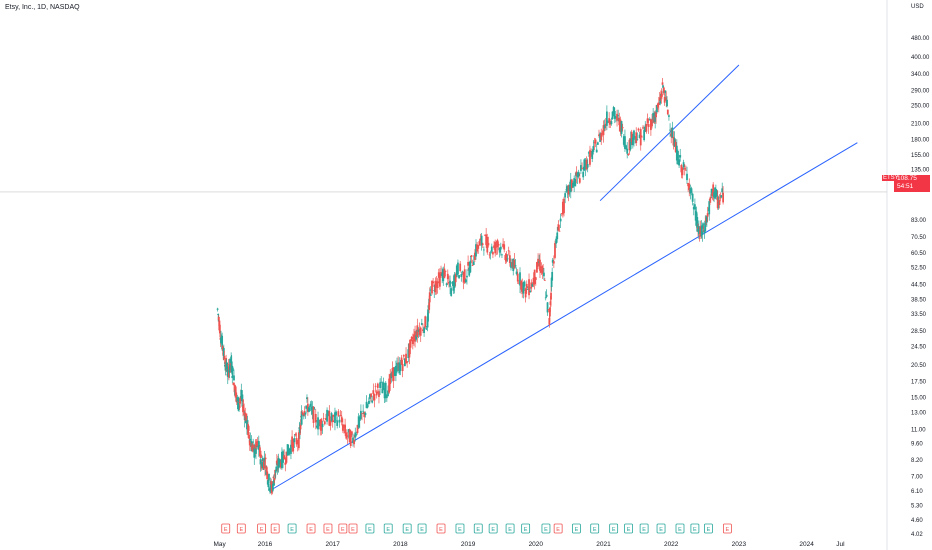  I want to click on y-tick-label: 340.00, so click(920, 75).